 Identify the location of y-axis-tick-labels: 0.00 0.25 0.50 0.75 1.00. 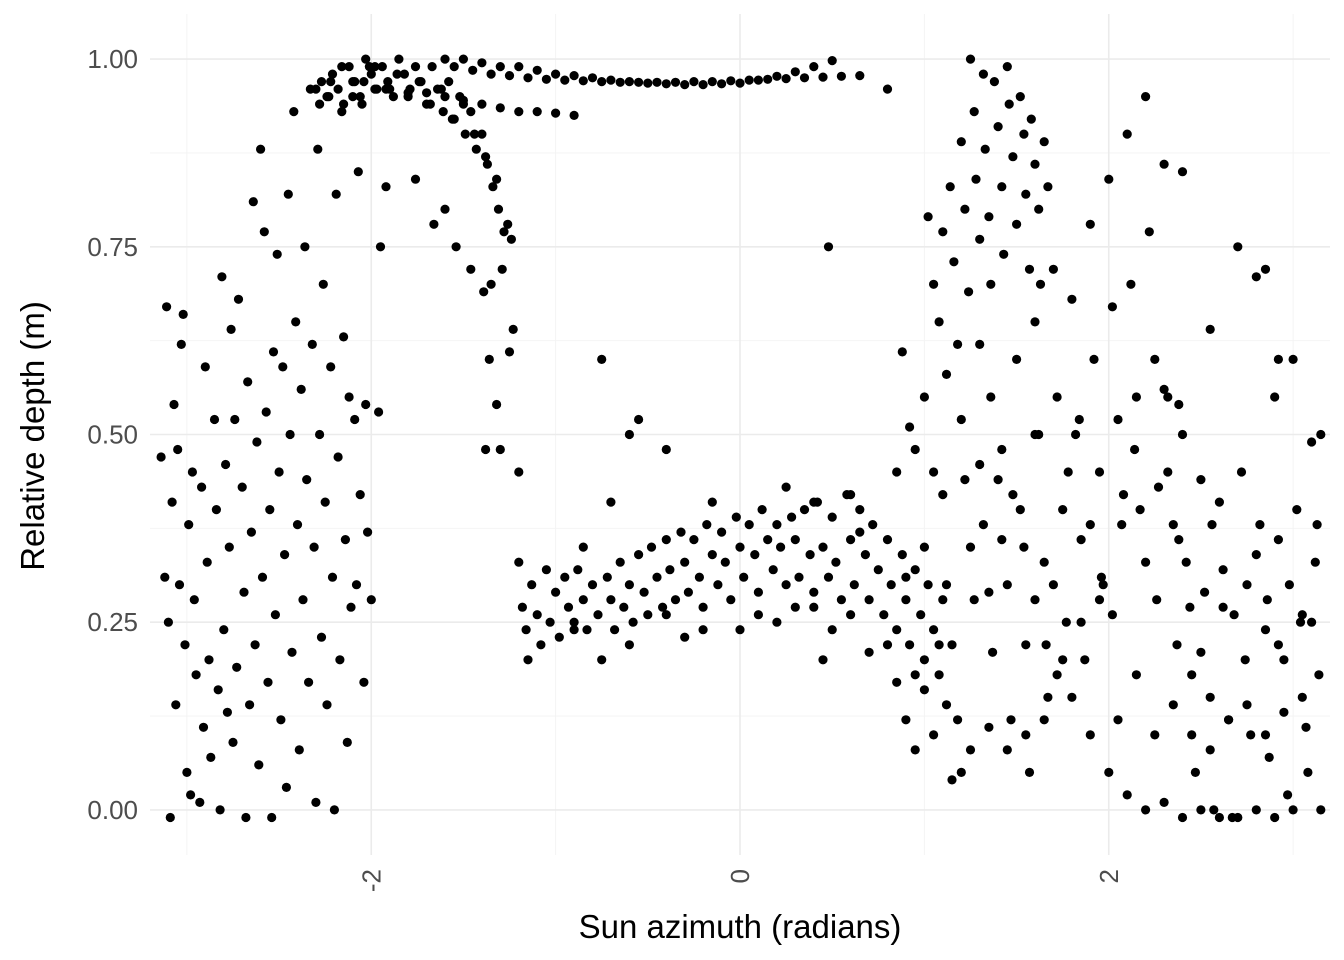
(112, 434).